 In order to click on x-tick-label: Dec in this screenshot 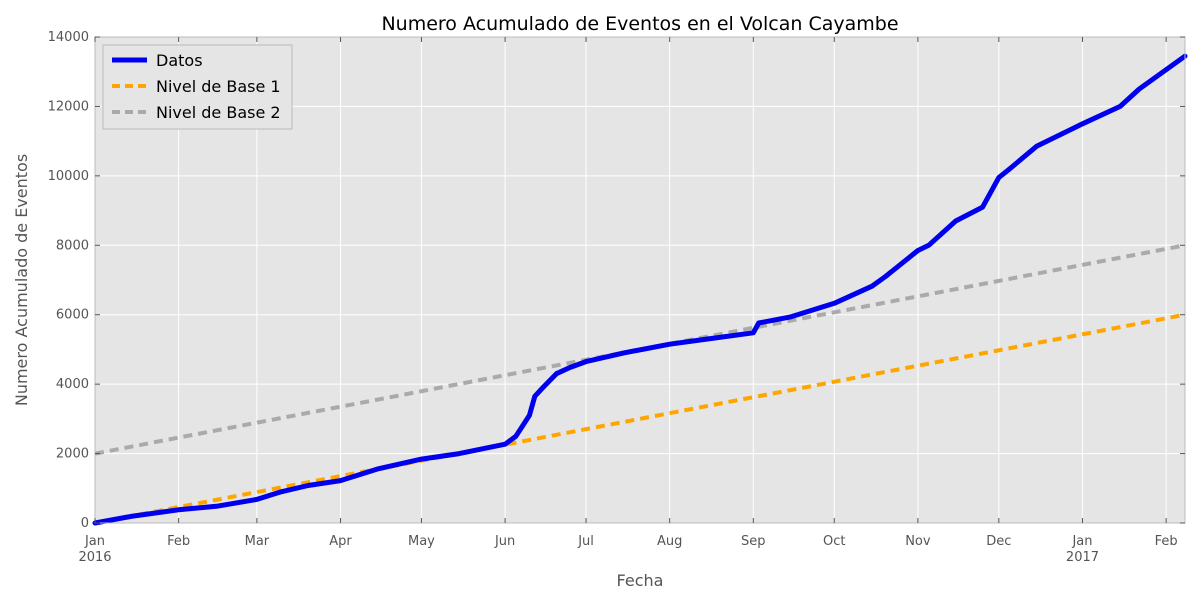, I will do `click(998, 541)`.